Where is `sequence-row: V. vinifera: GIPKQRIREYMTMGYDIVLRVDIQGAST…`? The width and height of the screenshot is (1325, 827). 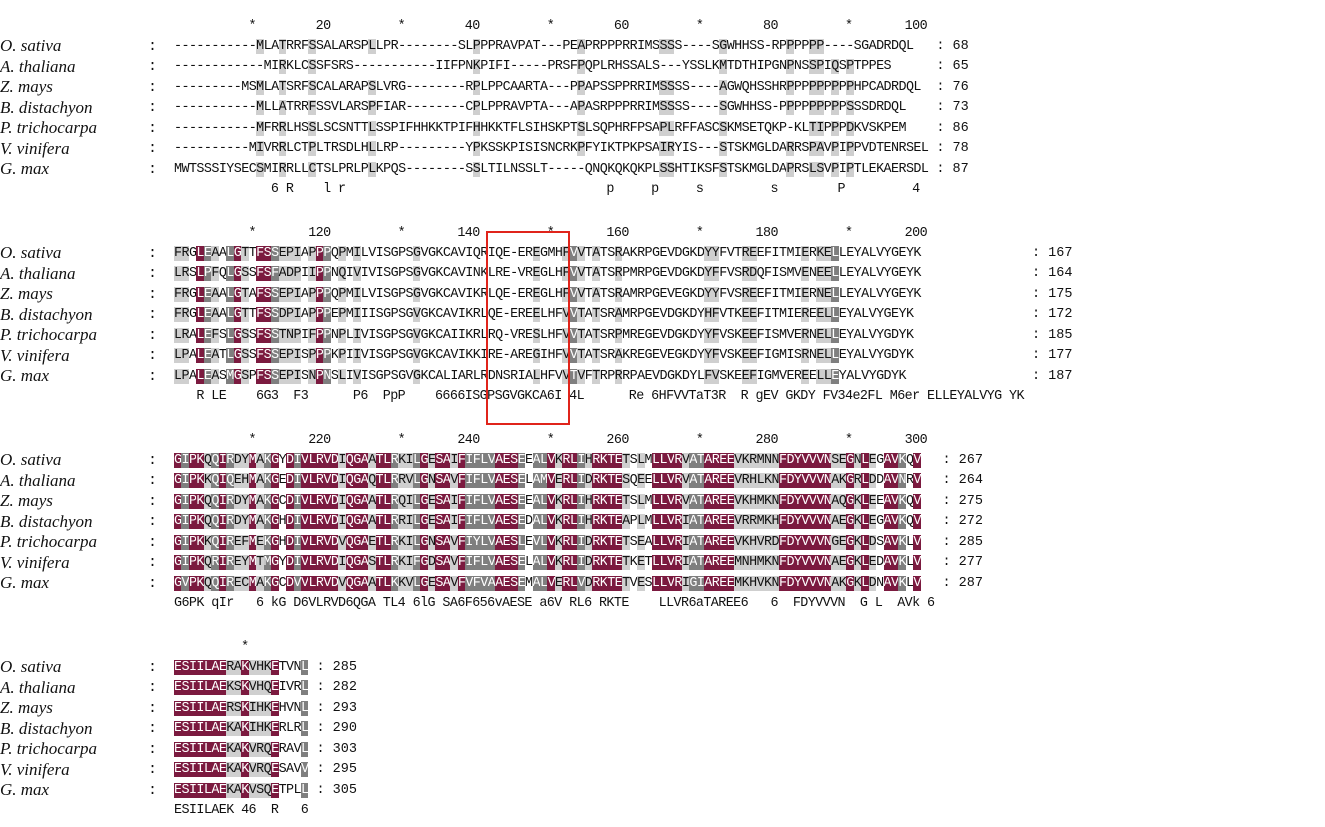
sequence-row: V. vinifera: GIPKQRIREYMTMGYDIVLRVDIQGAST… is located at coordinates (506, 563).